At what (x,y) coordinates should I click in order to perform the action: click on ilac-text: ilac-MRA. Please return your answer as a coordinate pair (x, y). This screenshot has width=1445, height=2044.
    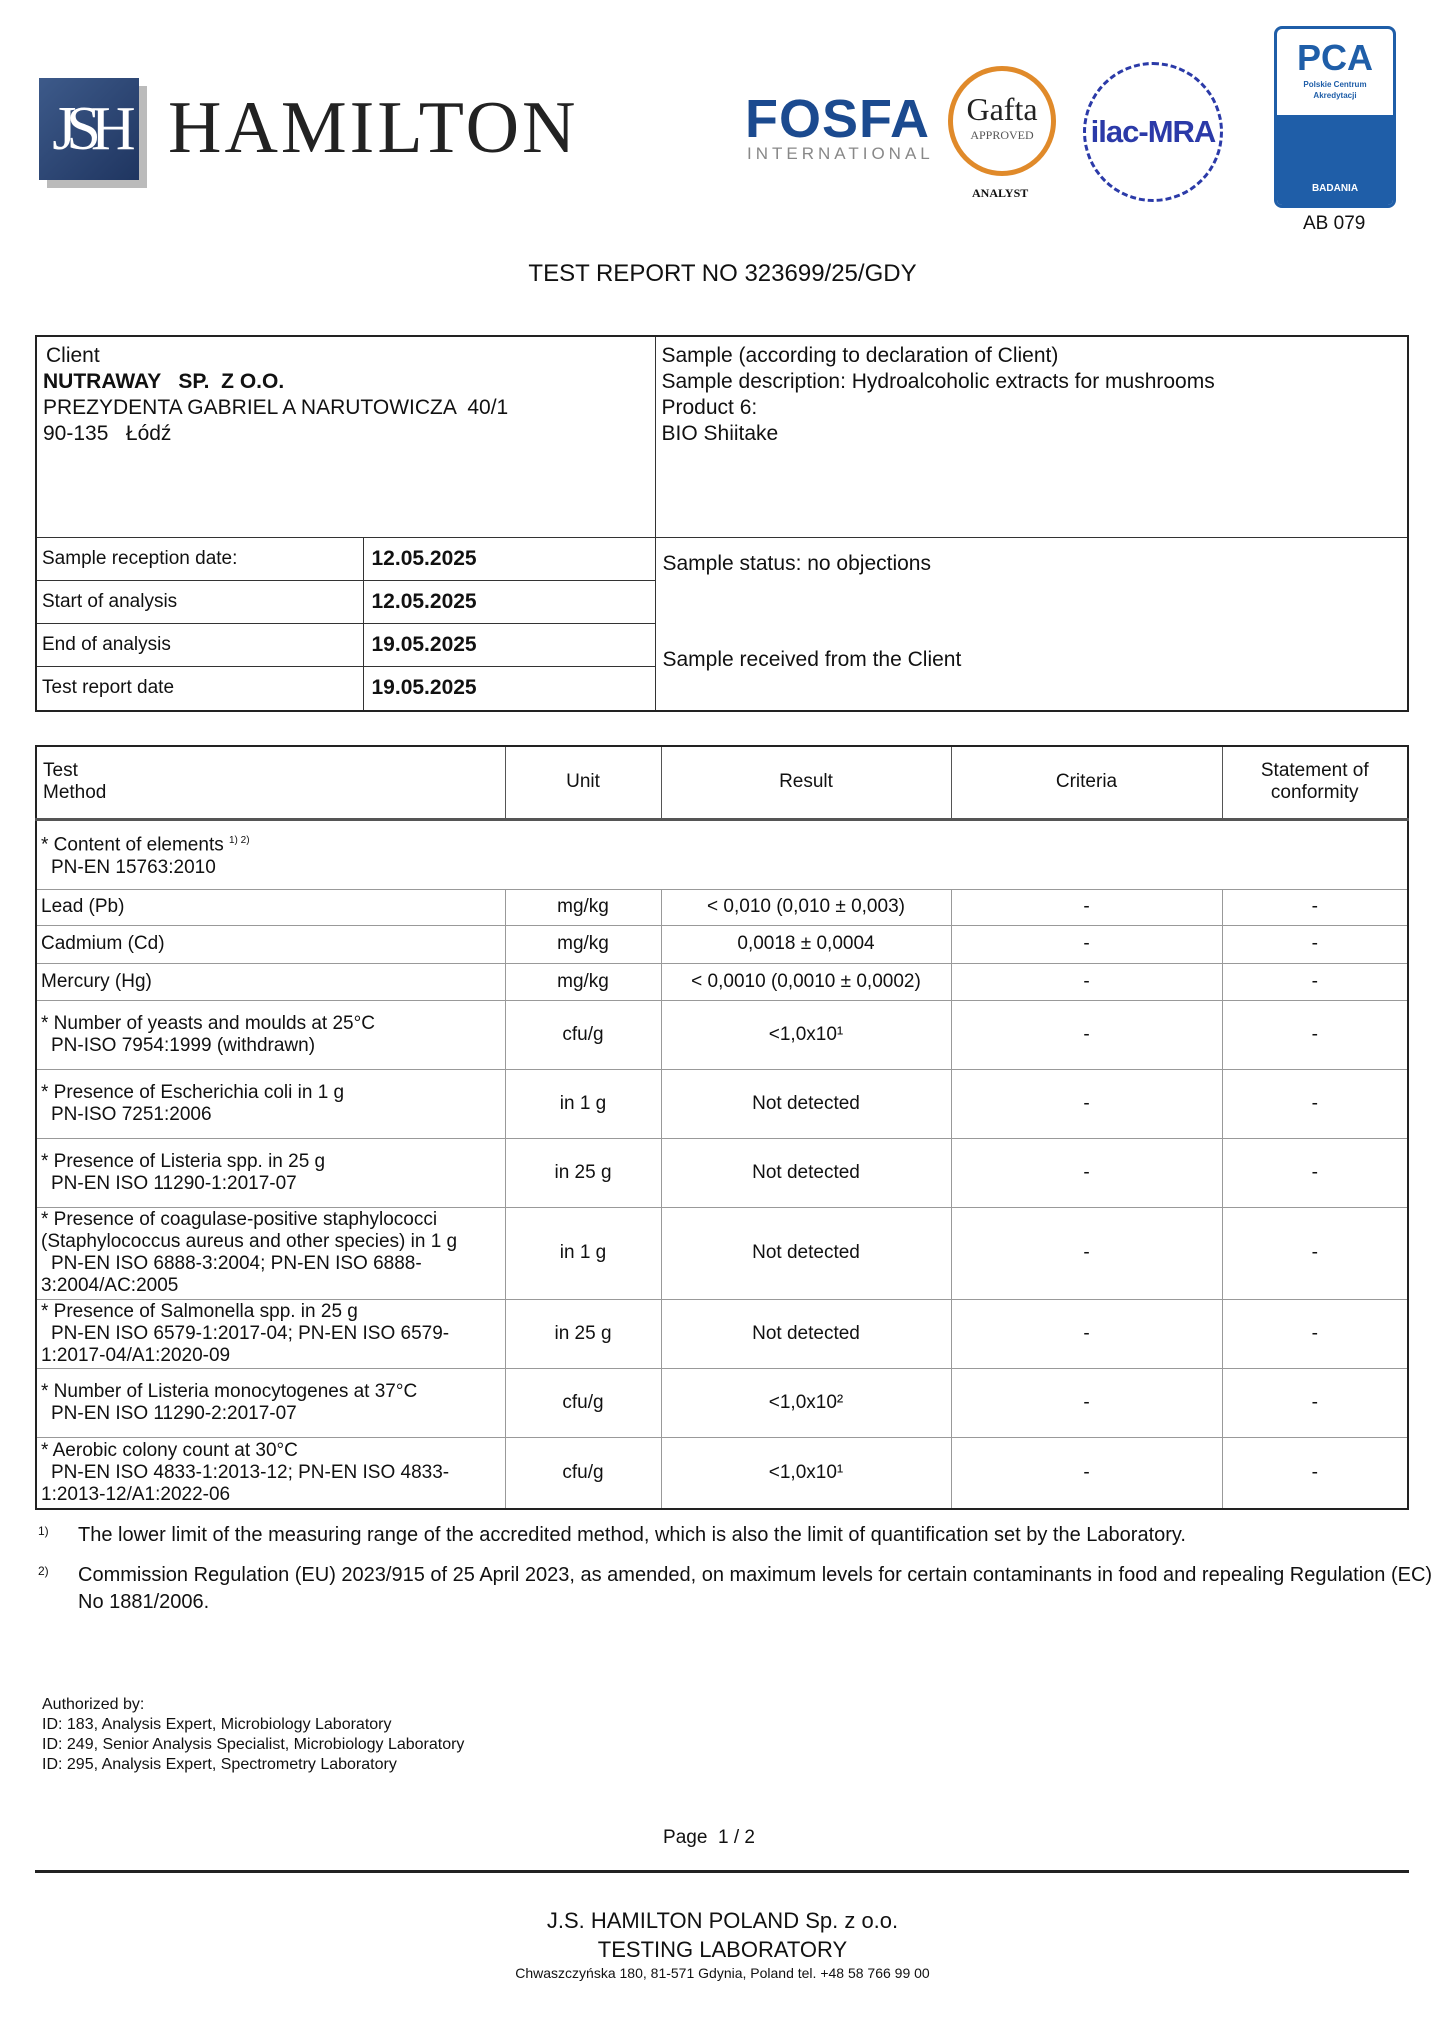
    Looking at the image, I should click on (1153, 131).